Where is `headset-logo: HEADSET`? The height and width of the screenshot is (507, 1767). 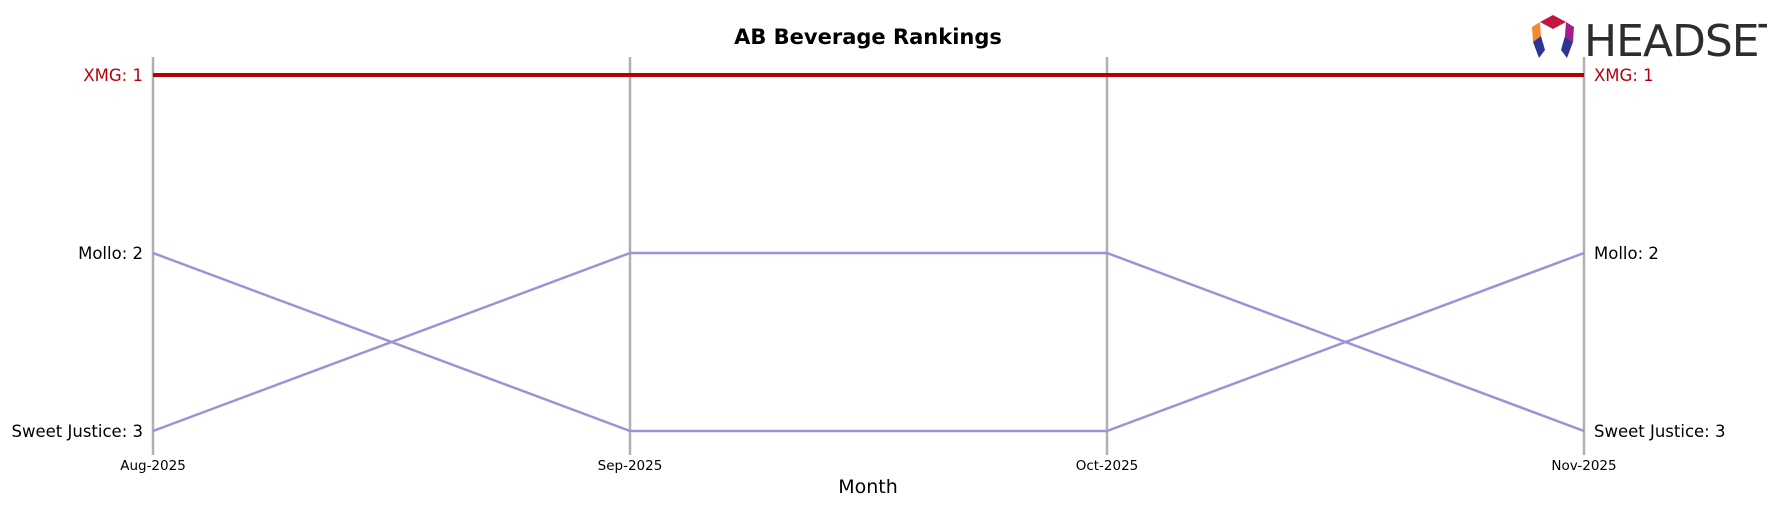 headset-logo: HEADSET is located at coordinates (1649, 41).